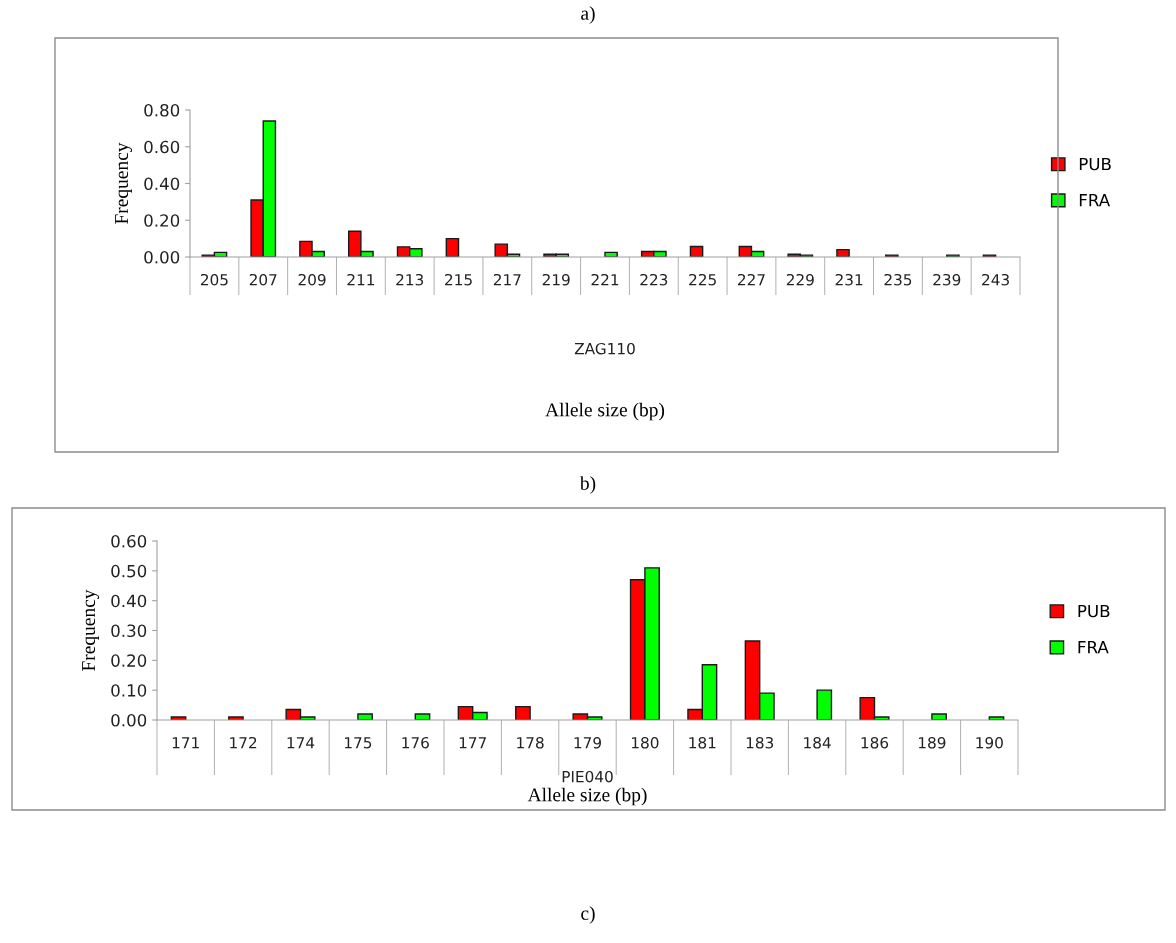 The image size is (1176, 943). What do you see at coordinates (751, 279) in the screenshot?
I see `x-tick-label: 227` at bounding box center [751, 279].